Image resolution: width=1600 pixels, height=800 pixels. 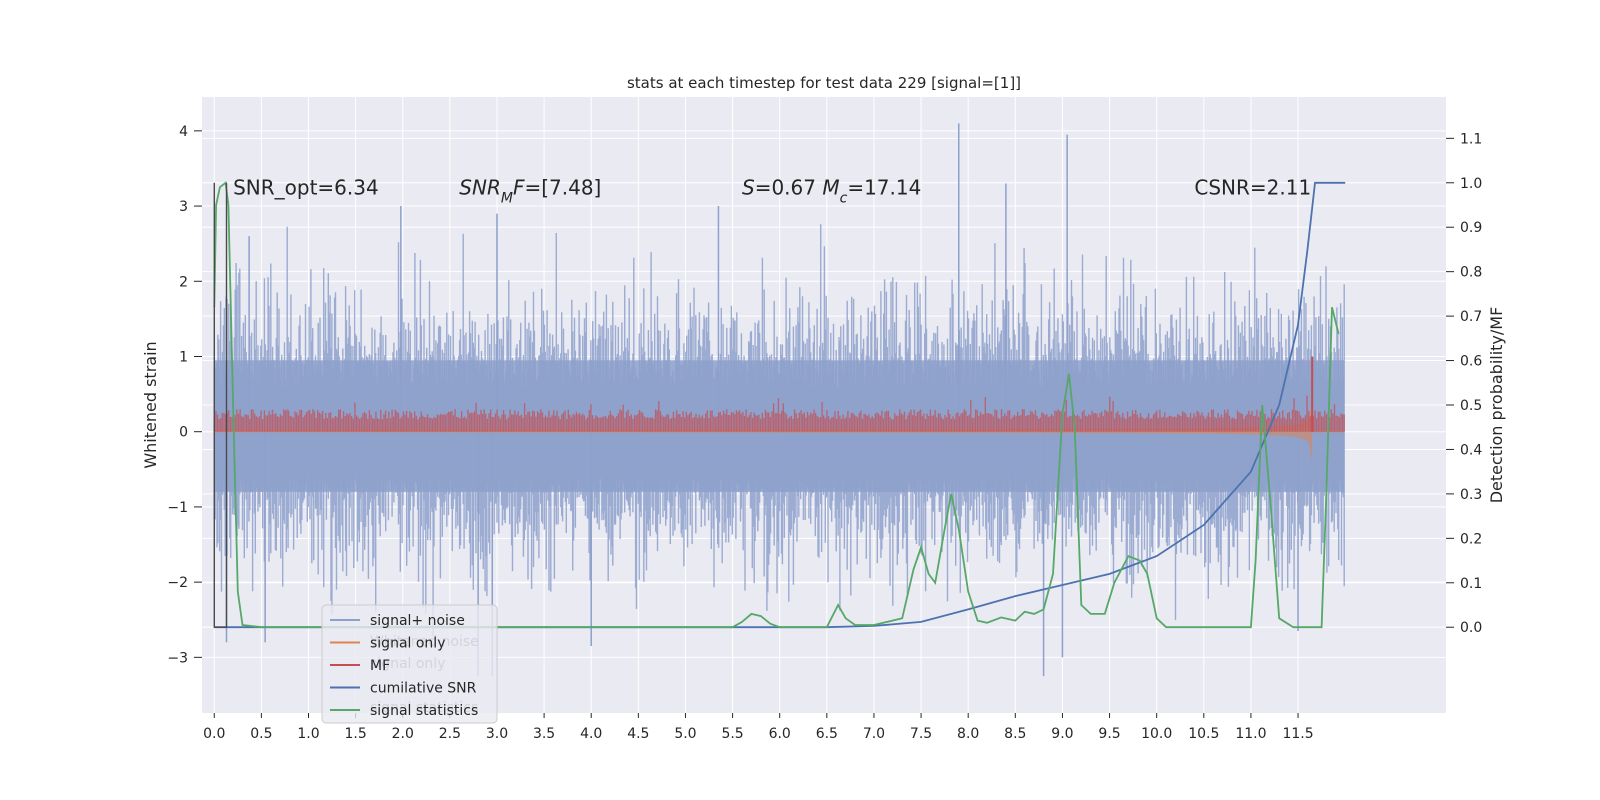 I want to click on annotation: SNRMF=[7.48], so click(x=530, y=190).